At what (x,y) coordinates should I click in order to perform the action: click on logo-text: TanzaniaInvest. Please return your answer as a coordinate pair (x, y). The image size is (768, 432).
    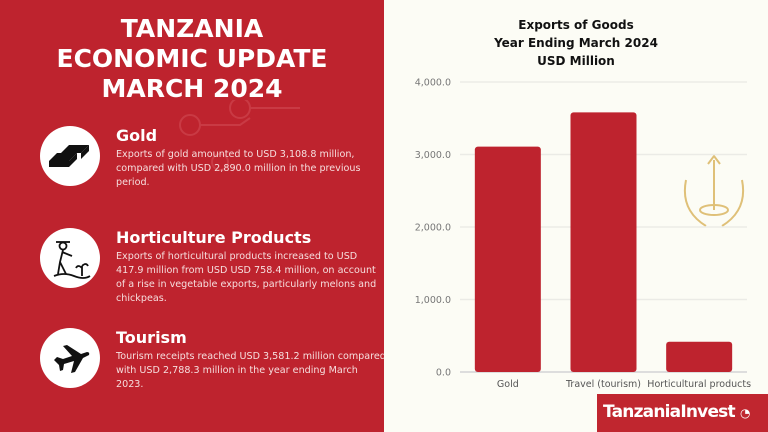
    Looking at the image, I should click on (669, 412).